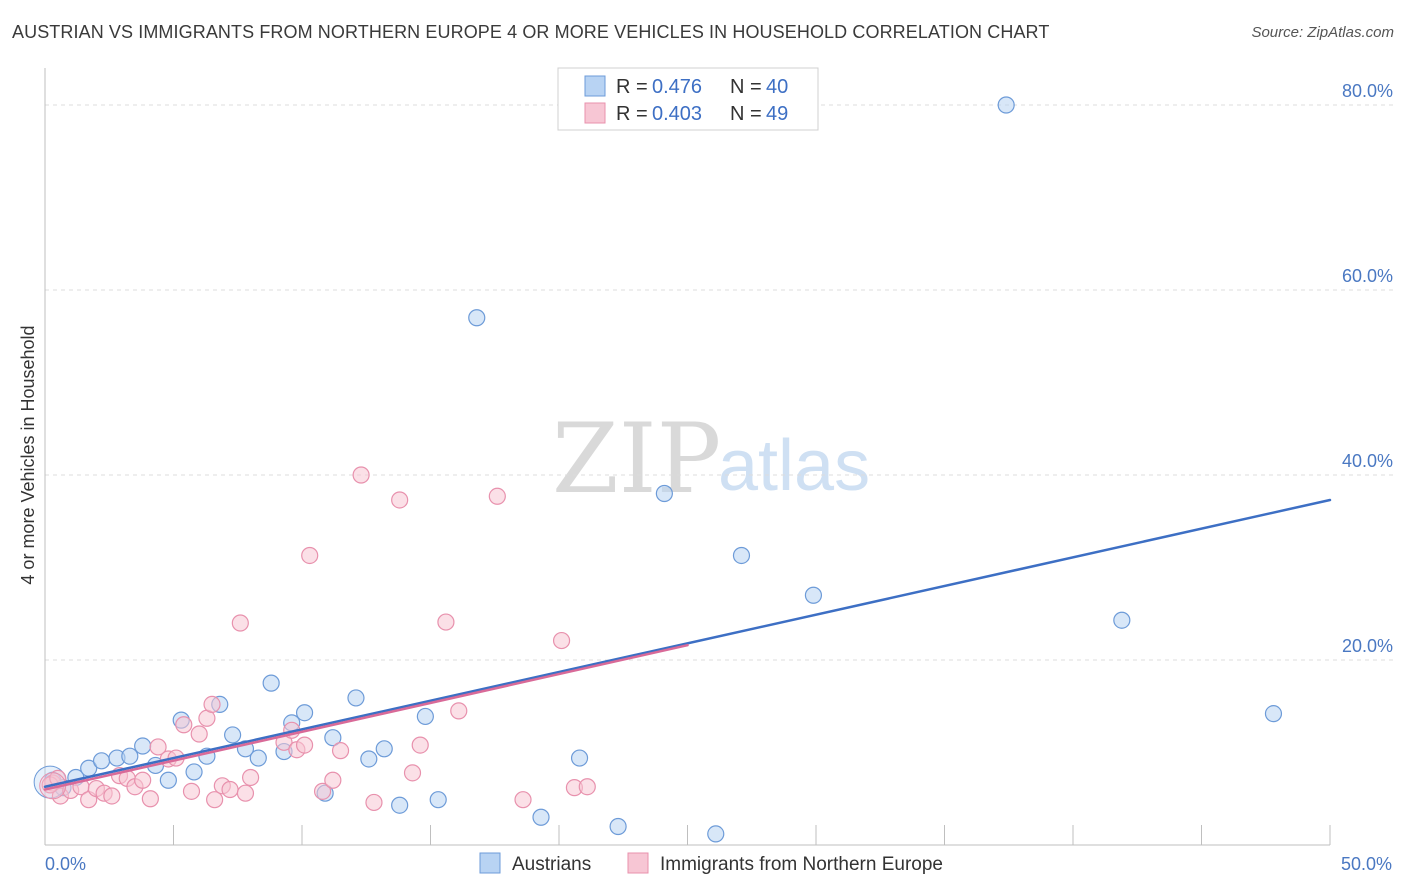 This screenshot has height=892, width=1406. What do you see at coordinates (636, 459) in the screenshot?
I see `watermark-zip: ZIP` at bounding box center [636, 459].